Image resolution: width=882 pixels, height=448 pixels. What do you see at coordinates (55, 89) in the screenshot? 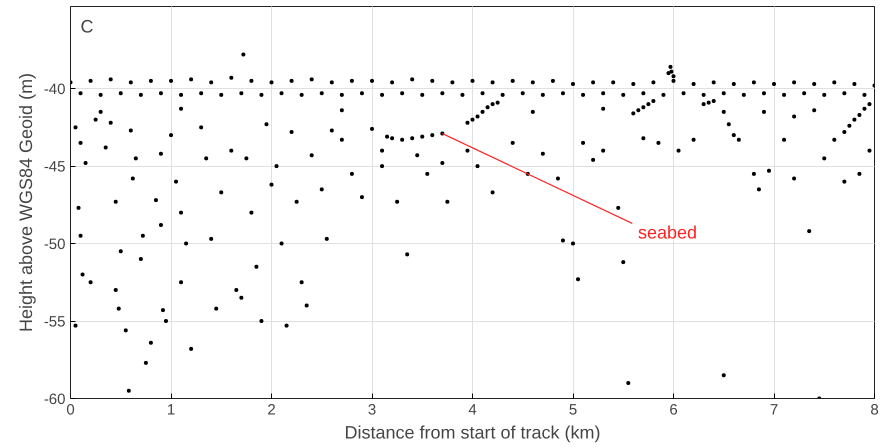
I see `y-tick-label: -40` at bounding box center [55, 89].